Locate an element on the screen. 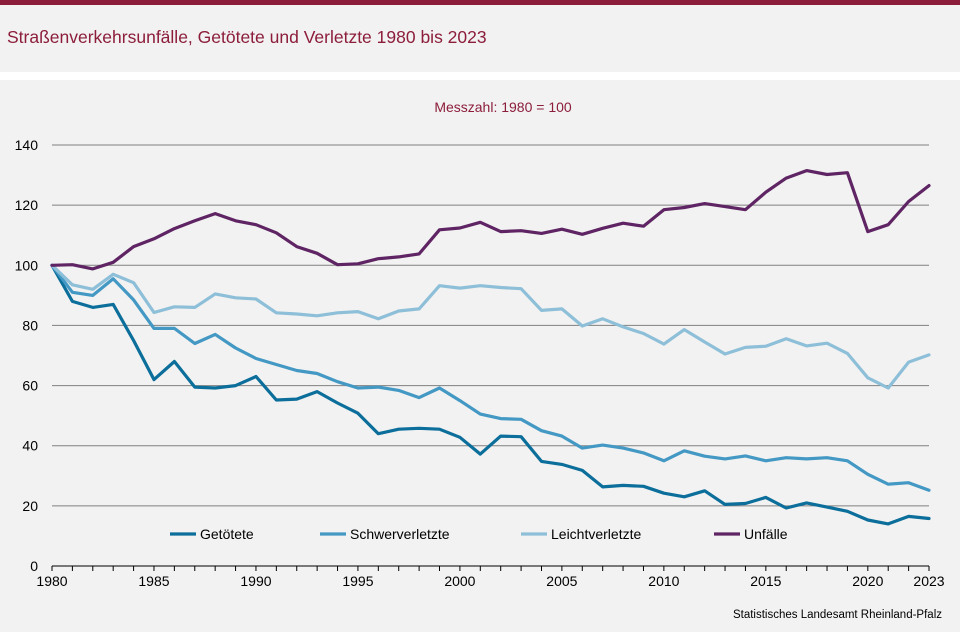 The image size is (960, 632). y-axis-ticks: 0 20 40 60 80 100 120 140 is located at coordinates (27, 355).